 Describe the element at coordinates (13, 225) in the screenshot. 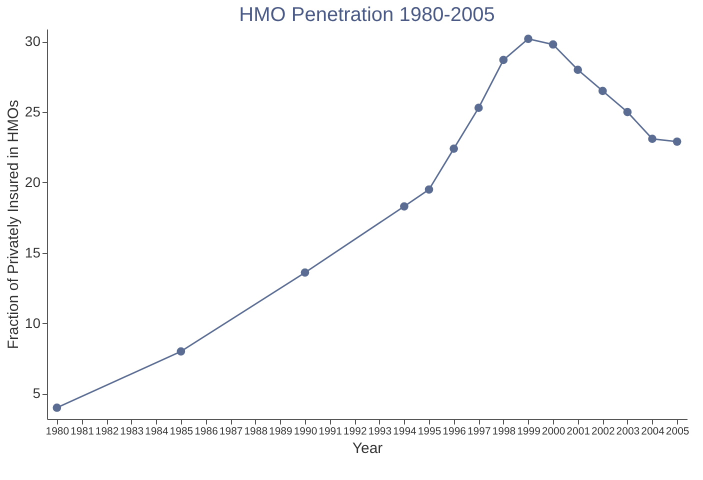

I see `y-axis-title: Fraction of Privately Insured in HMOs` at that location.